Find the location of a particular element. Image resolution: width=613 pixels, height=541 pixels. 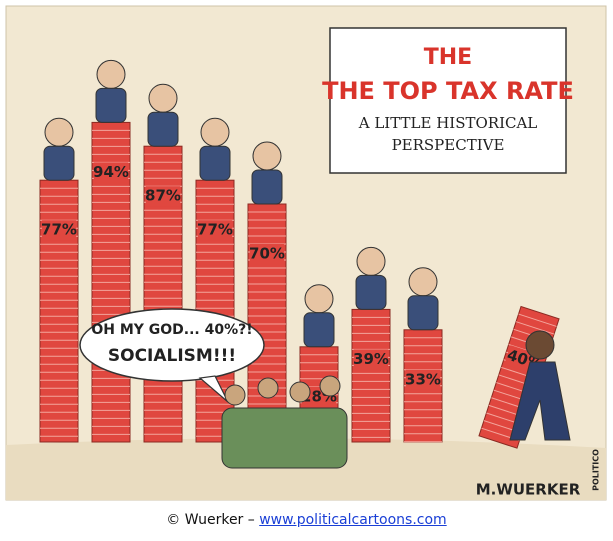

credit-prefix: © Wuerker – is located at coordinates (210, 520).